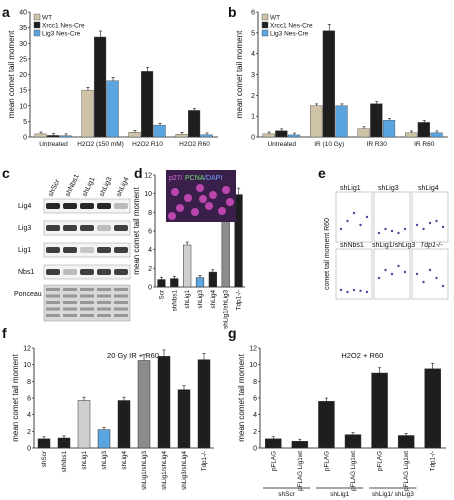 The width and height of the screenshot is (454, 500). What do you see at coordinates (37, 33) in the screenshot?
I see `legend-swatch` at bounding box center [37, 33].